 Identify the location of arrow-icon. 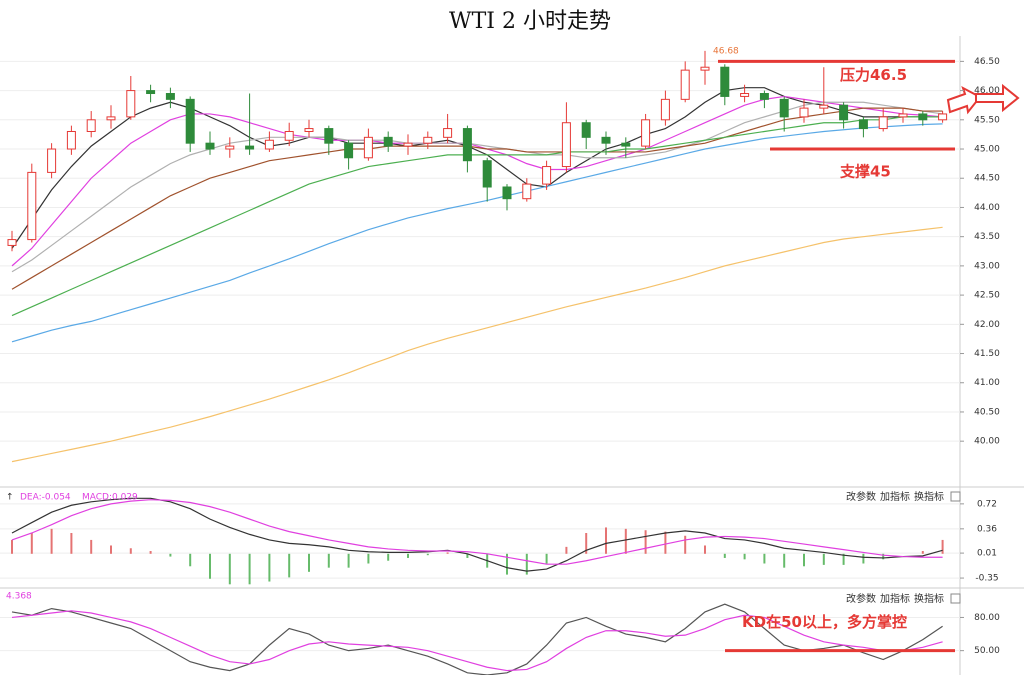
(964, 100).